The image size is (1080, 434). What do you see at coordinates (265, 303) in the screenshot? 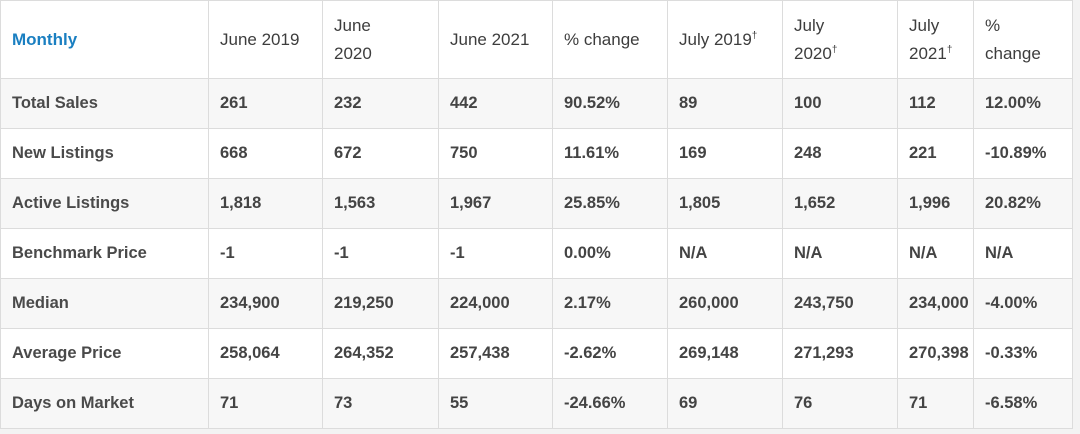
I see `table-cell: 234,900` at bounding box center [265, 303].